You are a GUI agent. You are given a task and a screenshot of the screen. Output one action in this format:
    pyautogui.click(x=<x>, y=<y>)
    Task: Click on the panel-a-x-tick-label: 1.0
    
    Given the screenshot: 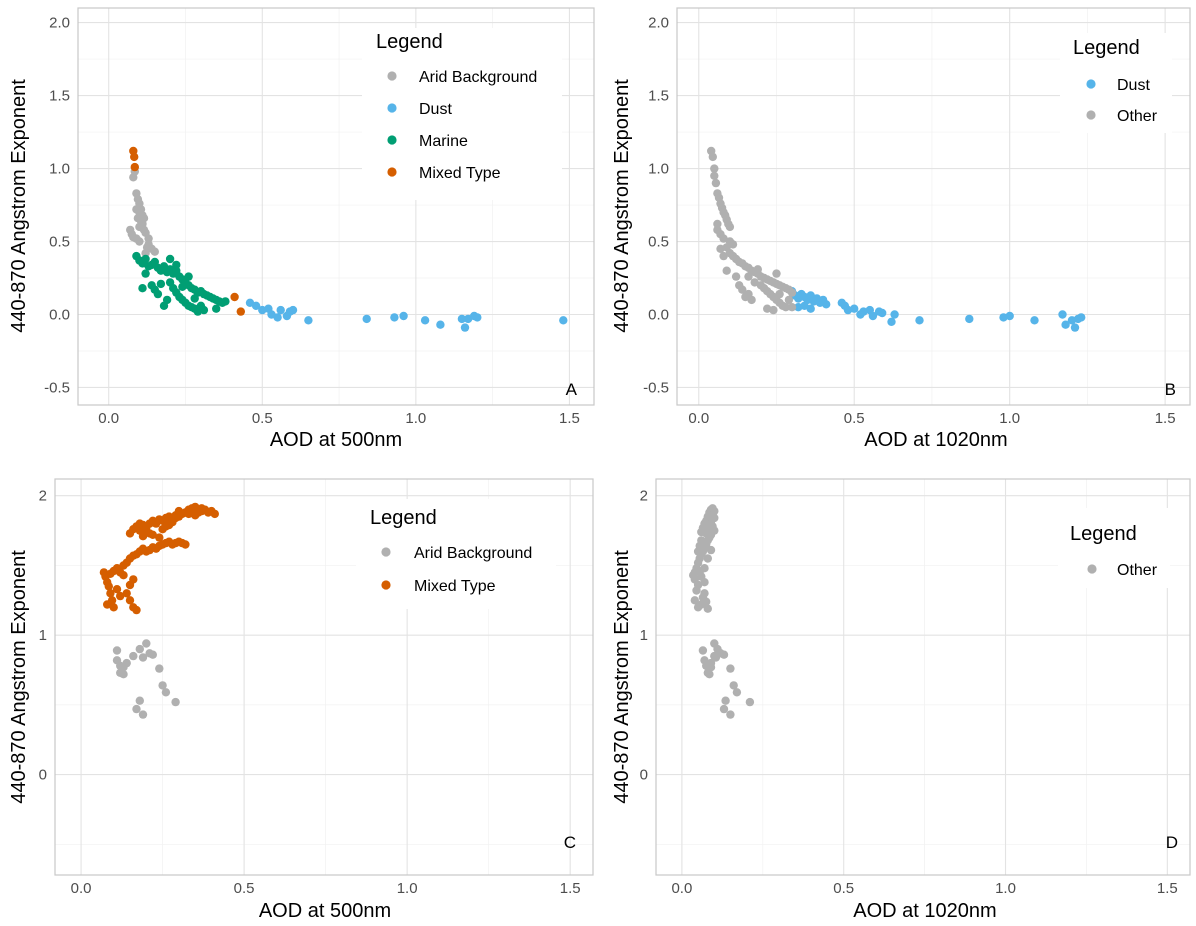 What is the action you would take?
    pyautogui.click(x=415, y=418)
    